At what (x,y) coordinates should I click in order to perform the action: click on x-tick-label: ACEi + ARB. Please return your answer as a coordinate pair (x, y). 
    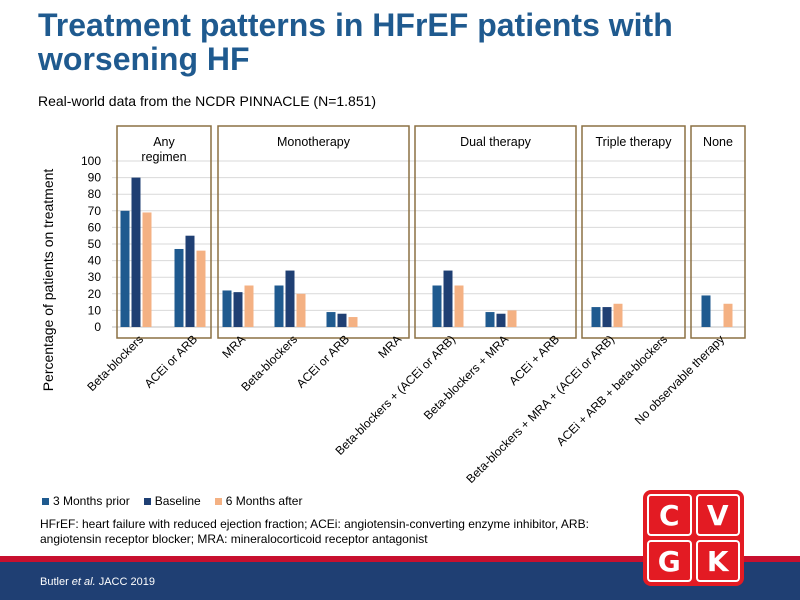
    Looking at the image, I should click on (534, 360).